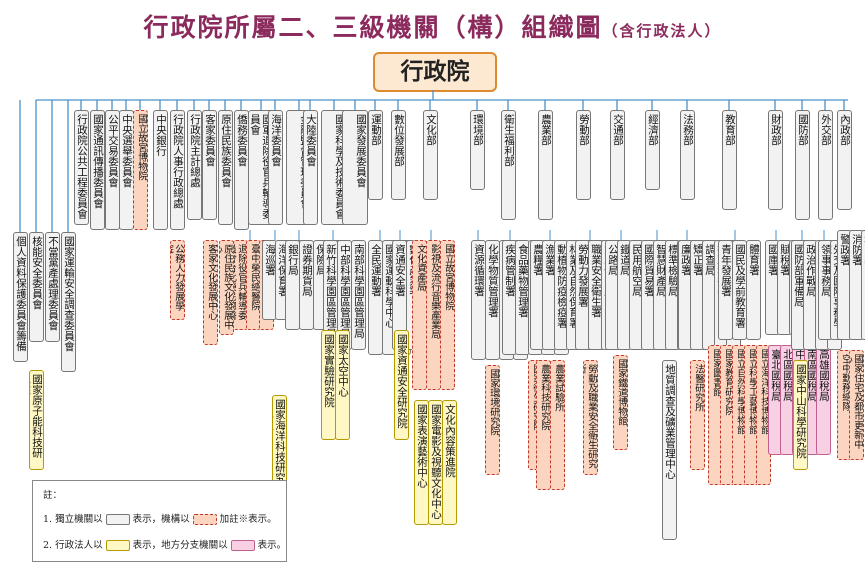 This screenshot has width=865, height=579. Describe the element at coordinates (306, 285) in the screenshot. I see `fsc-node-1: 證券期貨局` at that location.